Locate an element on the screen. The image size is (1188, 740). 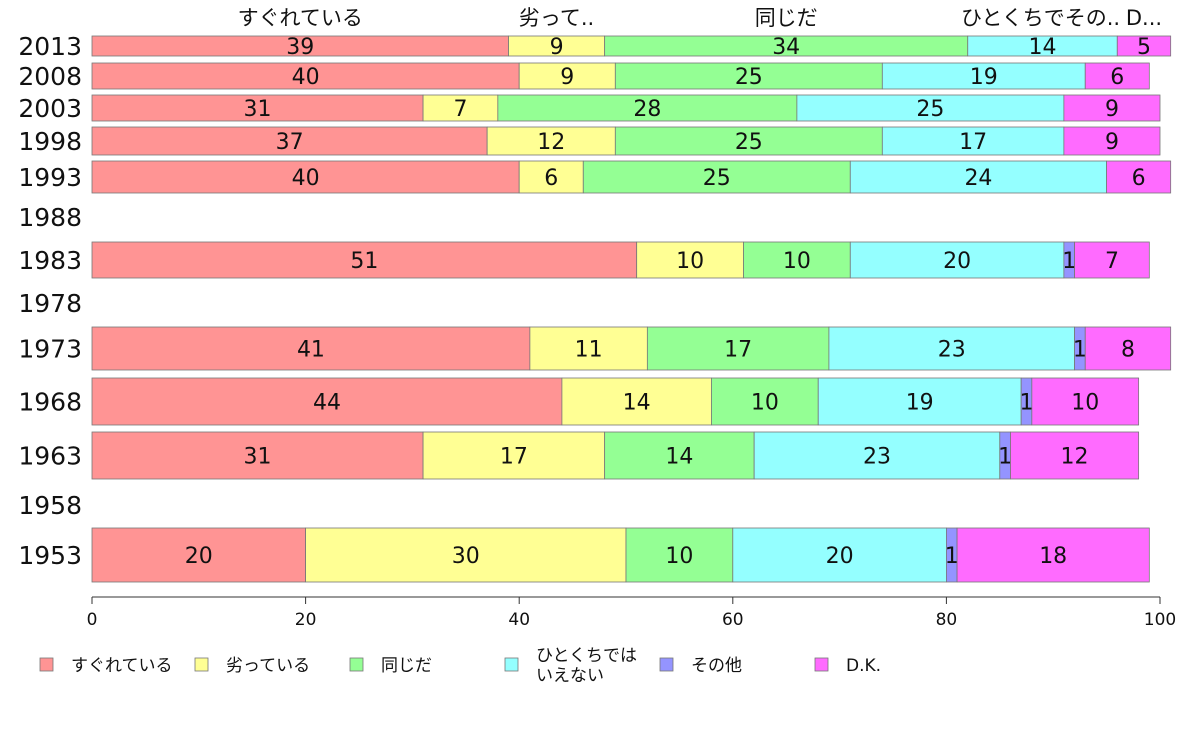
data-label-1998-5: 9 is located at coordinates (1112, 142).